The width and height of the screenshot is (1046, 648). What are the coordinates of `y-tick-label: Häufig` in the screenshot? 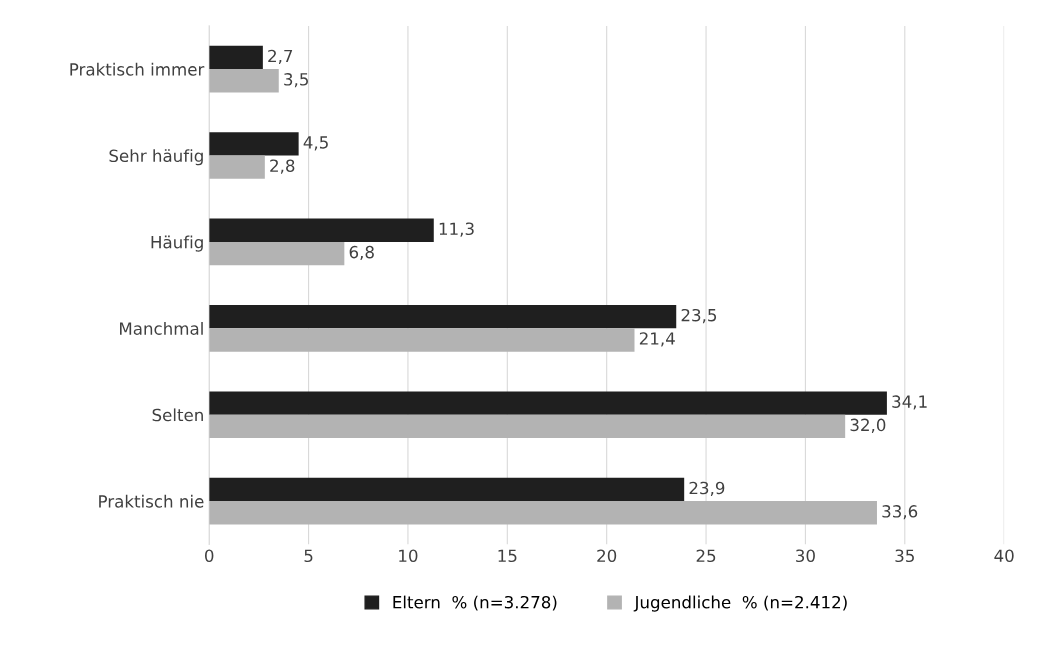 It's located at (177, 243).